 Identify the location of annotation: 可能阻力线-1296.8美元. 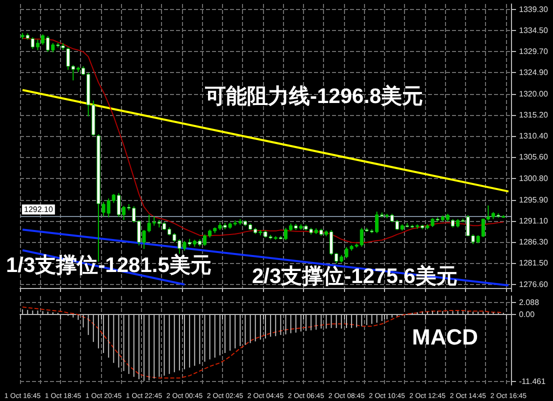
(314, 96).